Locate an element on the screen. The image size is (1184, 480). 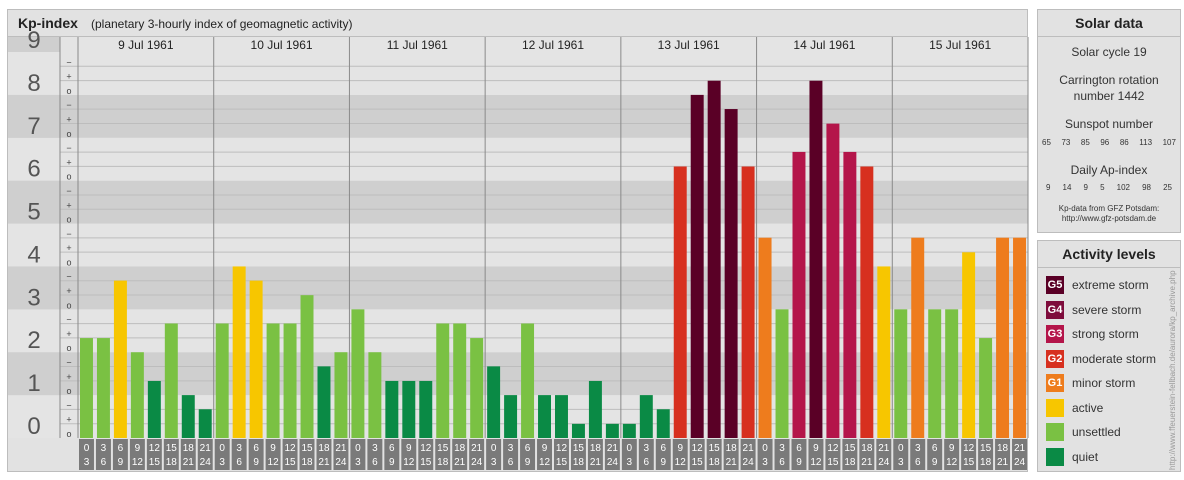
day-label: 12 Jul 1961 is located at coordinates (553, 45).